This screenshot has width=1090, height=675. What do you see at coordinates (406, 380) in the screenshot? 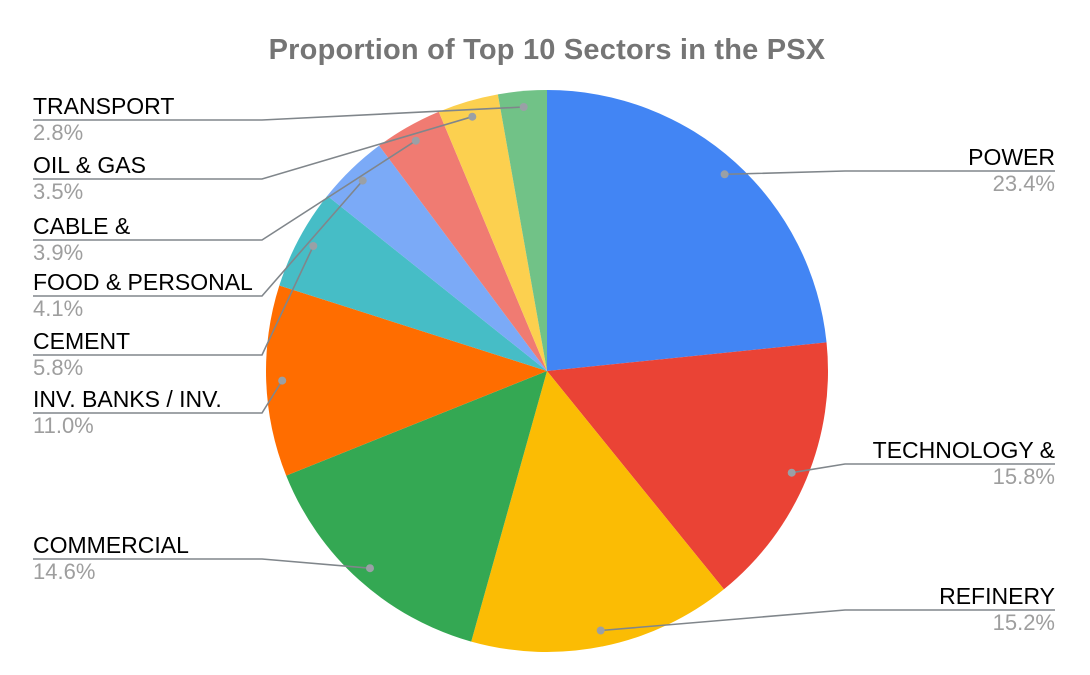
I see `pie-slice-inv-banks-inv` at bounding box center [406, 380].